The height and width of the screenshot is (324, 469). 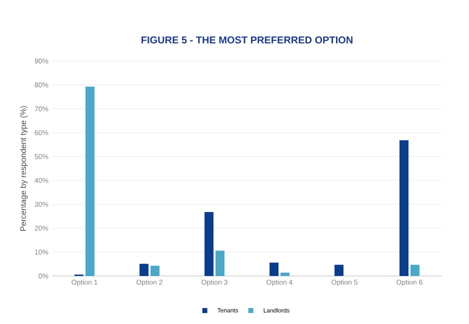 I want to click on chart-title: FIGURE 5 - THE MOST PREFERRED OPTION, so click(x=247, y=40).